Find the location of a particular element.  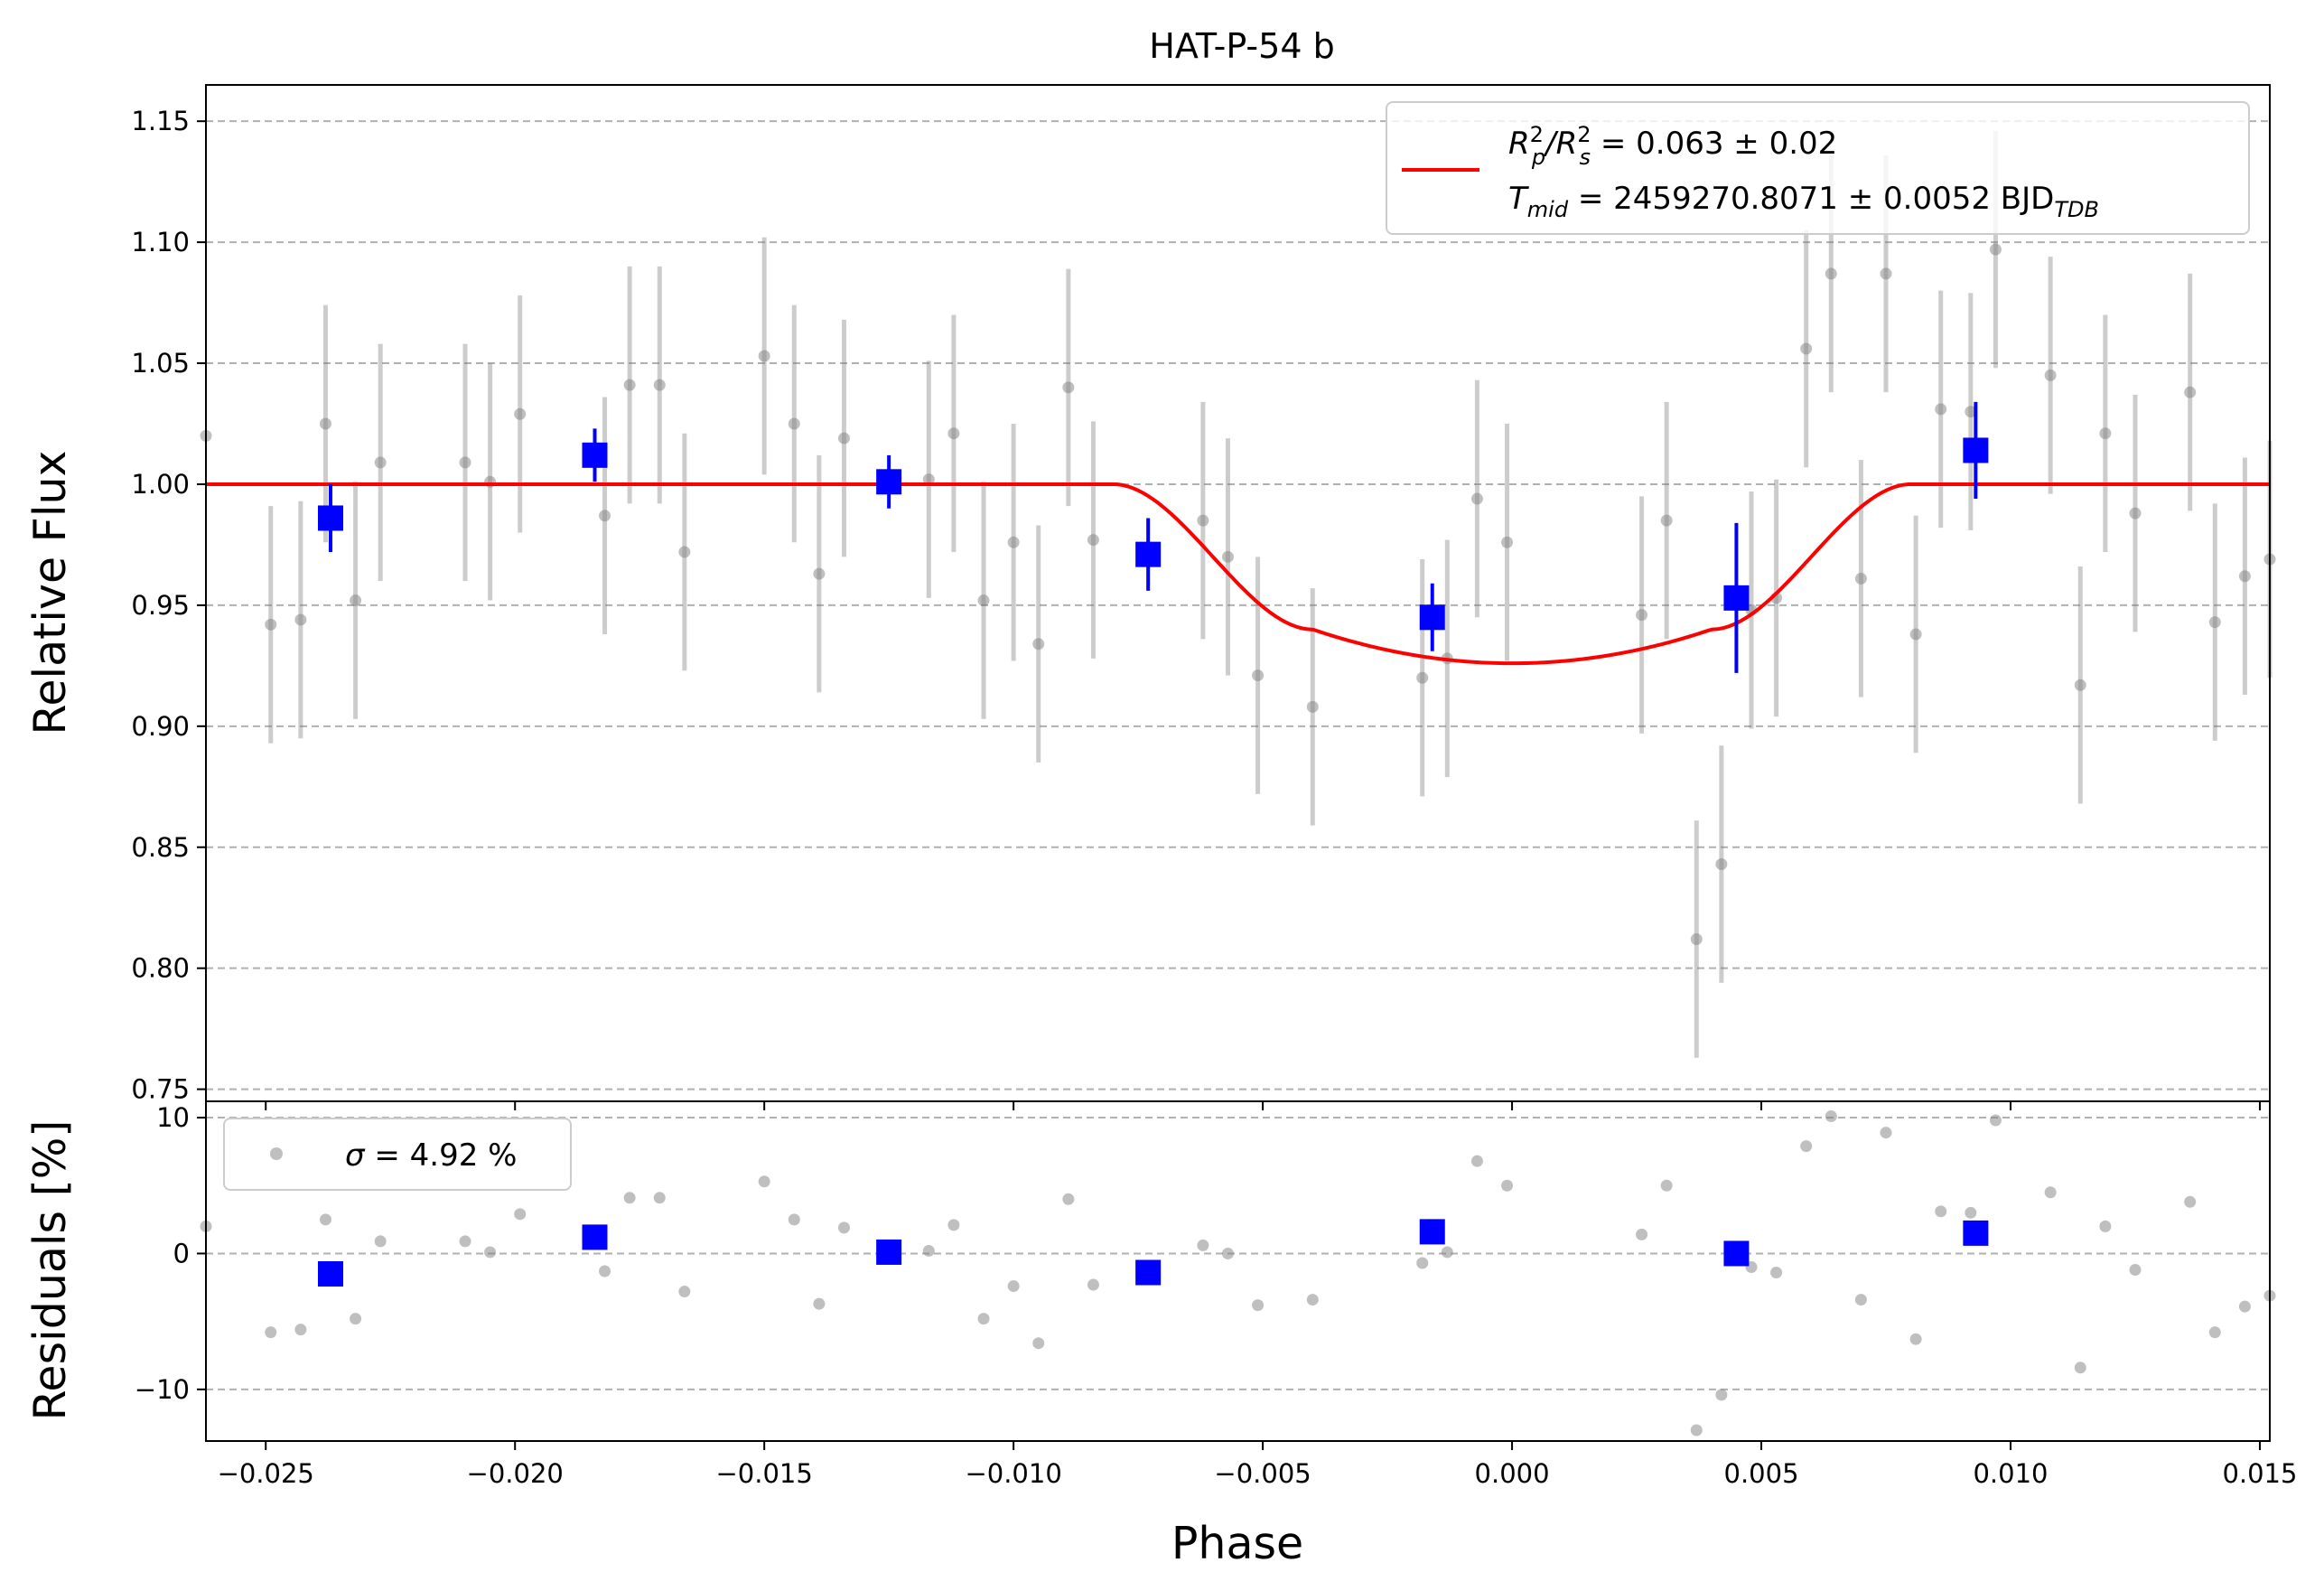

top-y-tick-label: 1.05 is located at coordinates (160, 363).